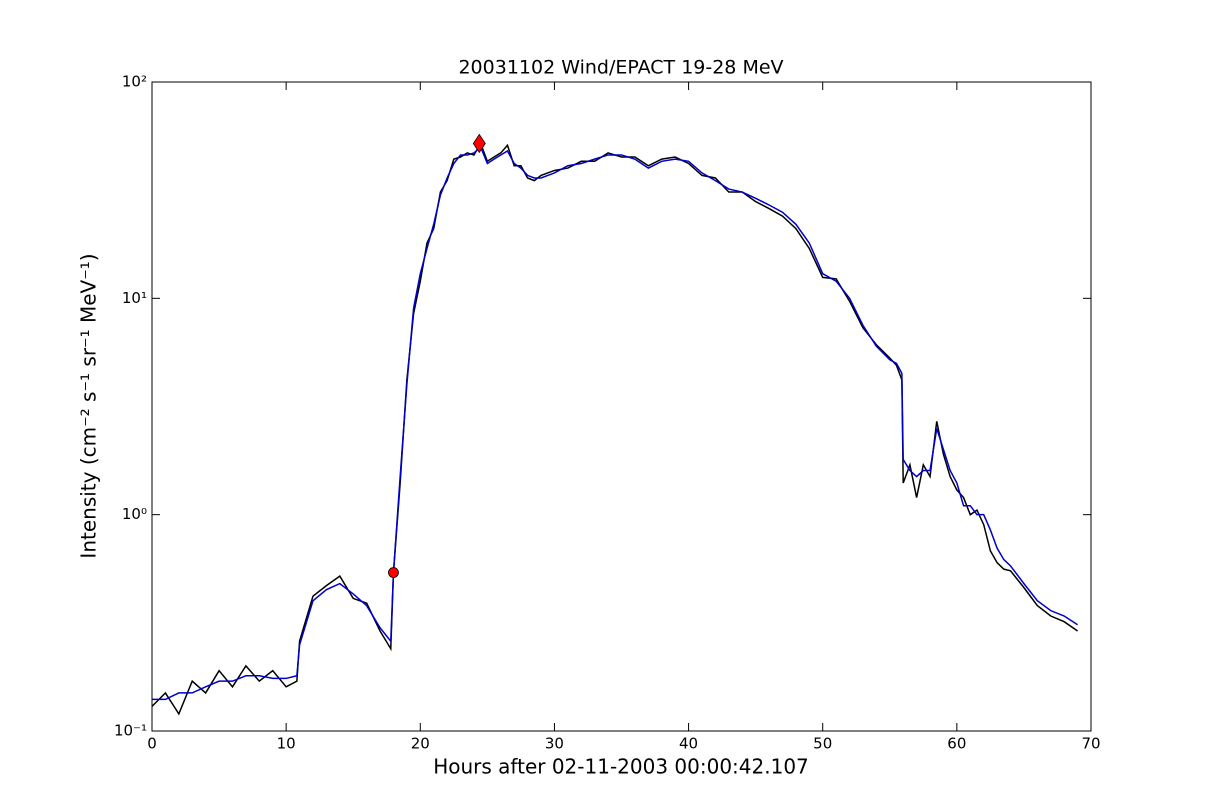 This screenshot has height=812, width=1212. Describe the element at coordinates (688, 744) in the screenshot. I see `x-tick-label: 40` at that location.